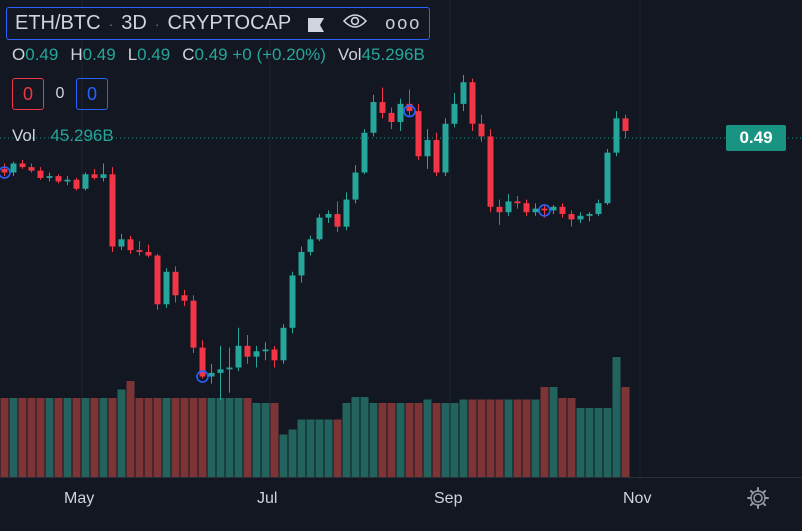  What do you see at coordinates (349, 54) in the screenshot?
I see `volume-label: Vol` at bounding box center [349, 54].